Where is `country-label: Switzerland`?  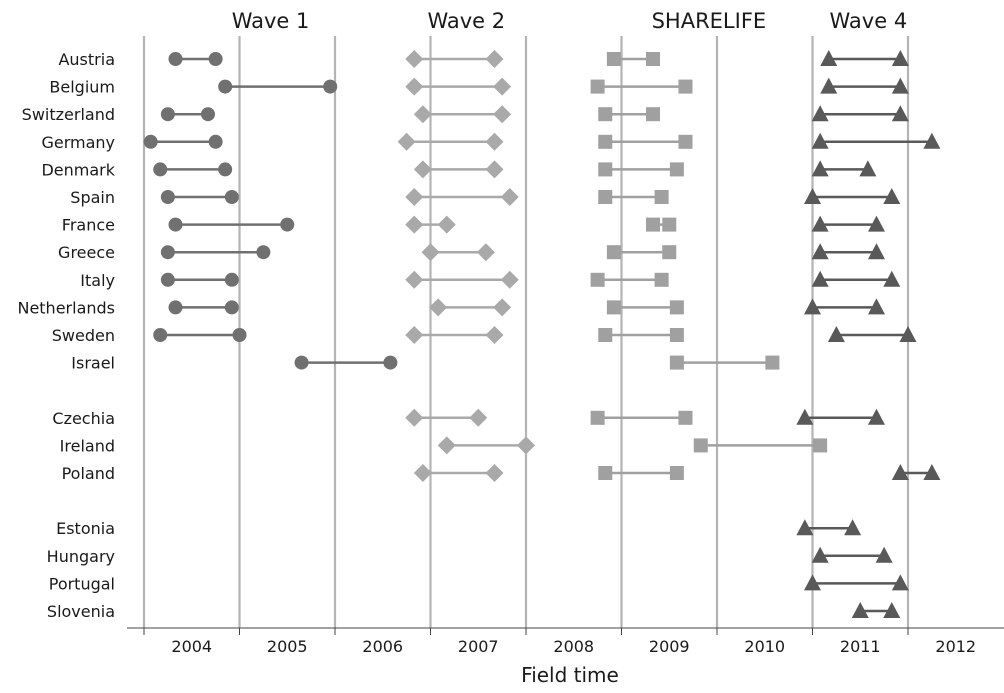 country-label: Switzerland is located at coordinates (68, 114).